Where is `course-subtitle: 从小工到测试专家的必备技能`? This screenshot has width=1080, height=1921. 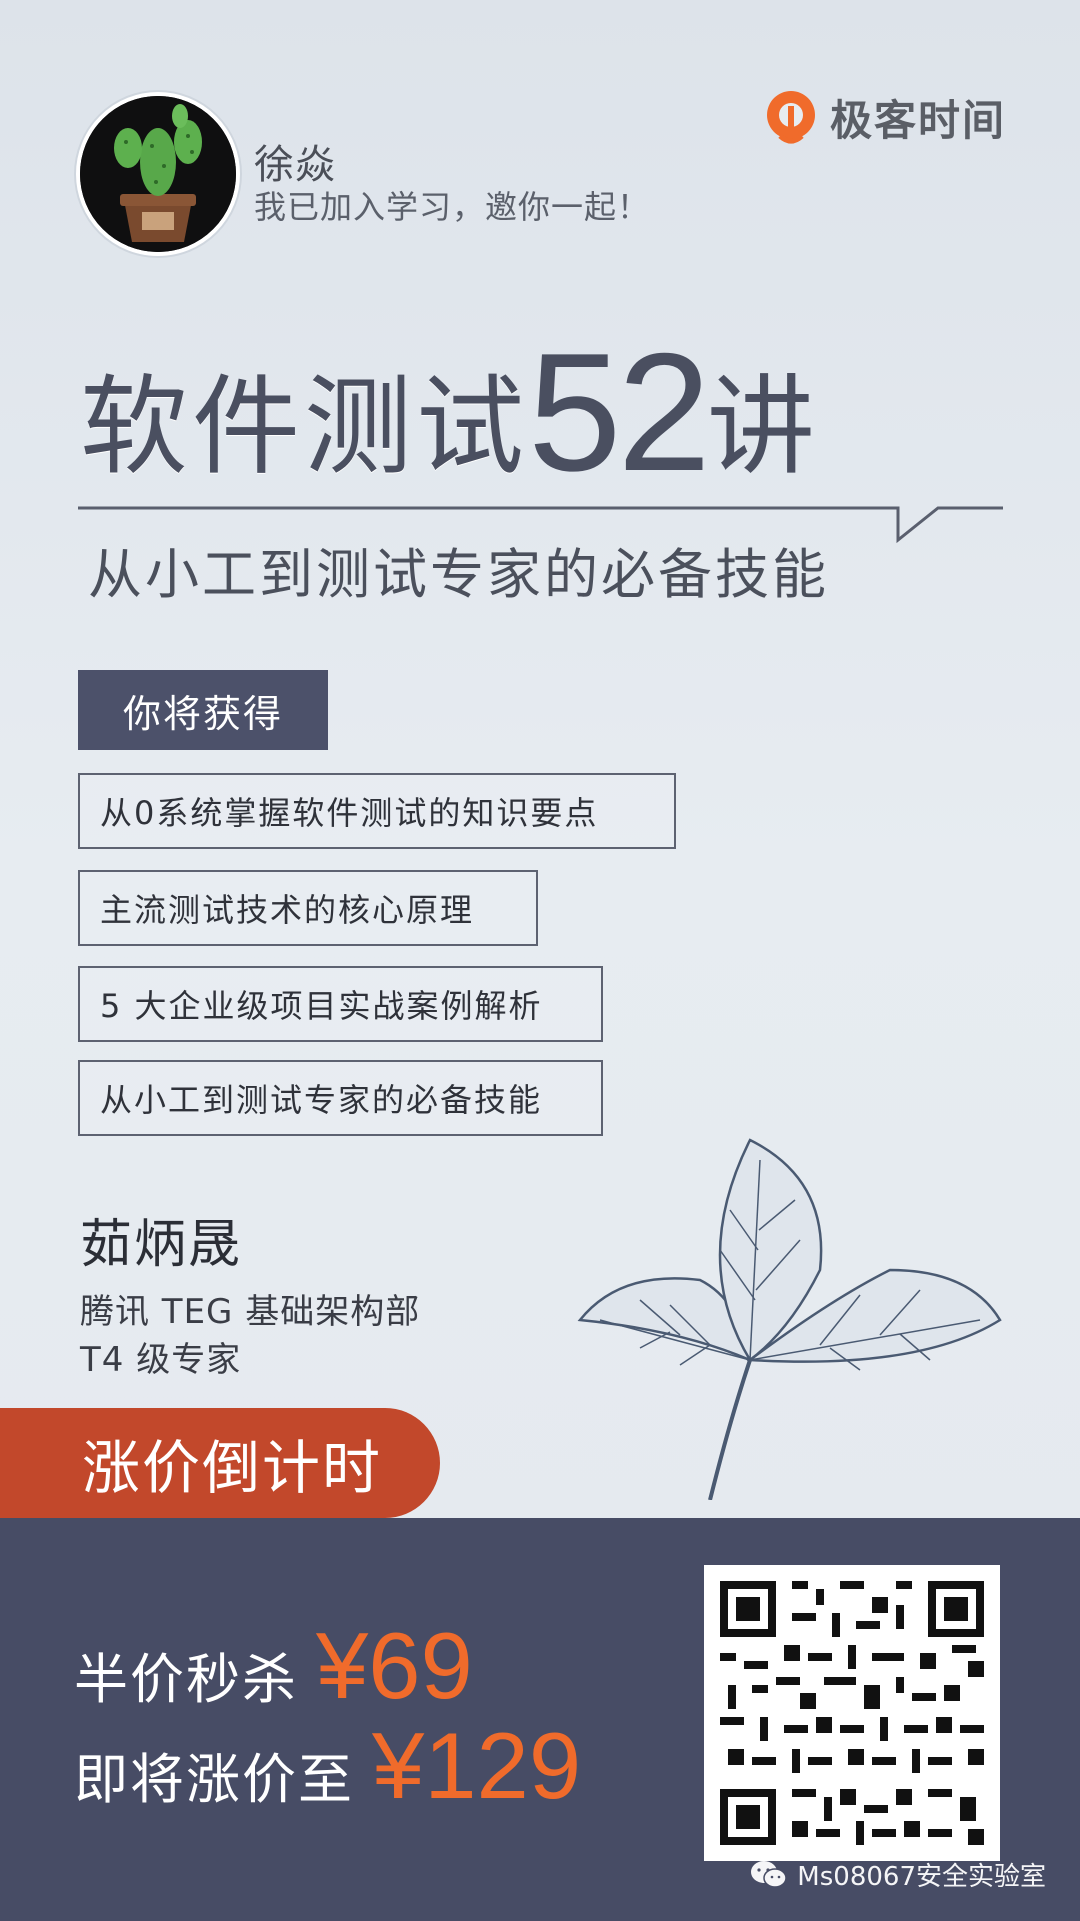 course-subtitle: 从小工到测试专家的必备技能 is located at coordinates (458, 574).